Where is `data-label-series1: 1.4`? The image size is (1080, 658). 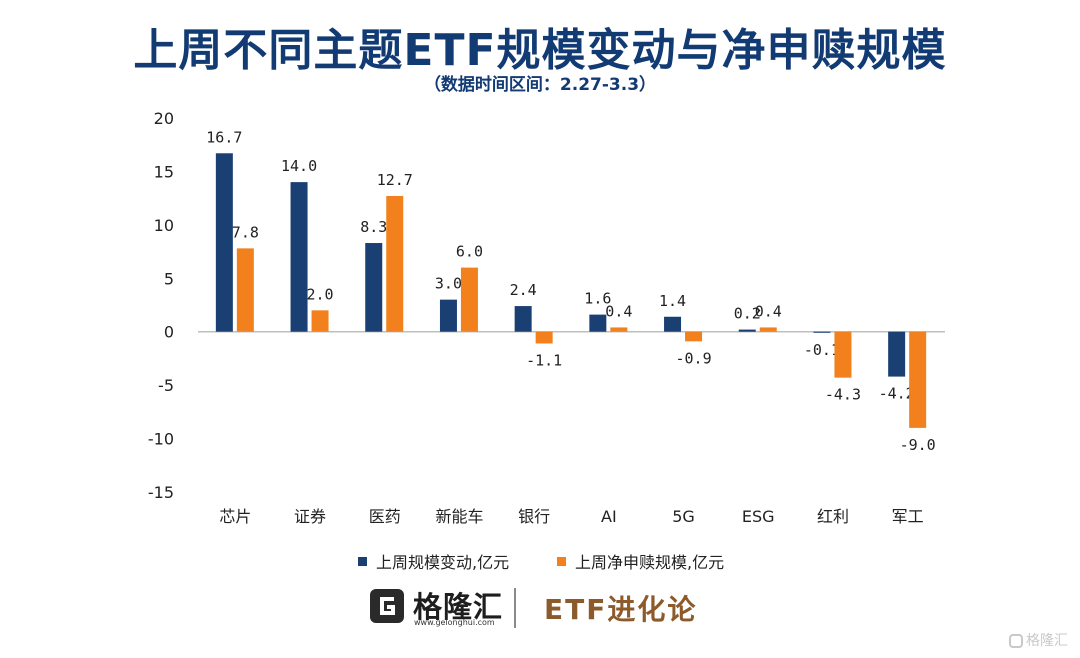
data-label-series1: 1.4 is located at coordinates (672, 301).